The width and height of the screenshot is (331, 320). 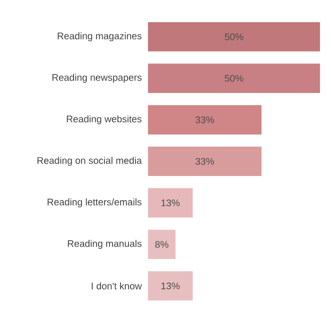 What do you see at coordinates (117, 286) in the screenshot?
I see `y-tick-label: I don't know` at bounding box center [117, 286].